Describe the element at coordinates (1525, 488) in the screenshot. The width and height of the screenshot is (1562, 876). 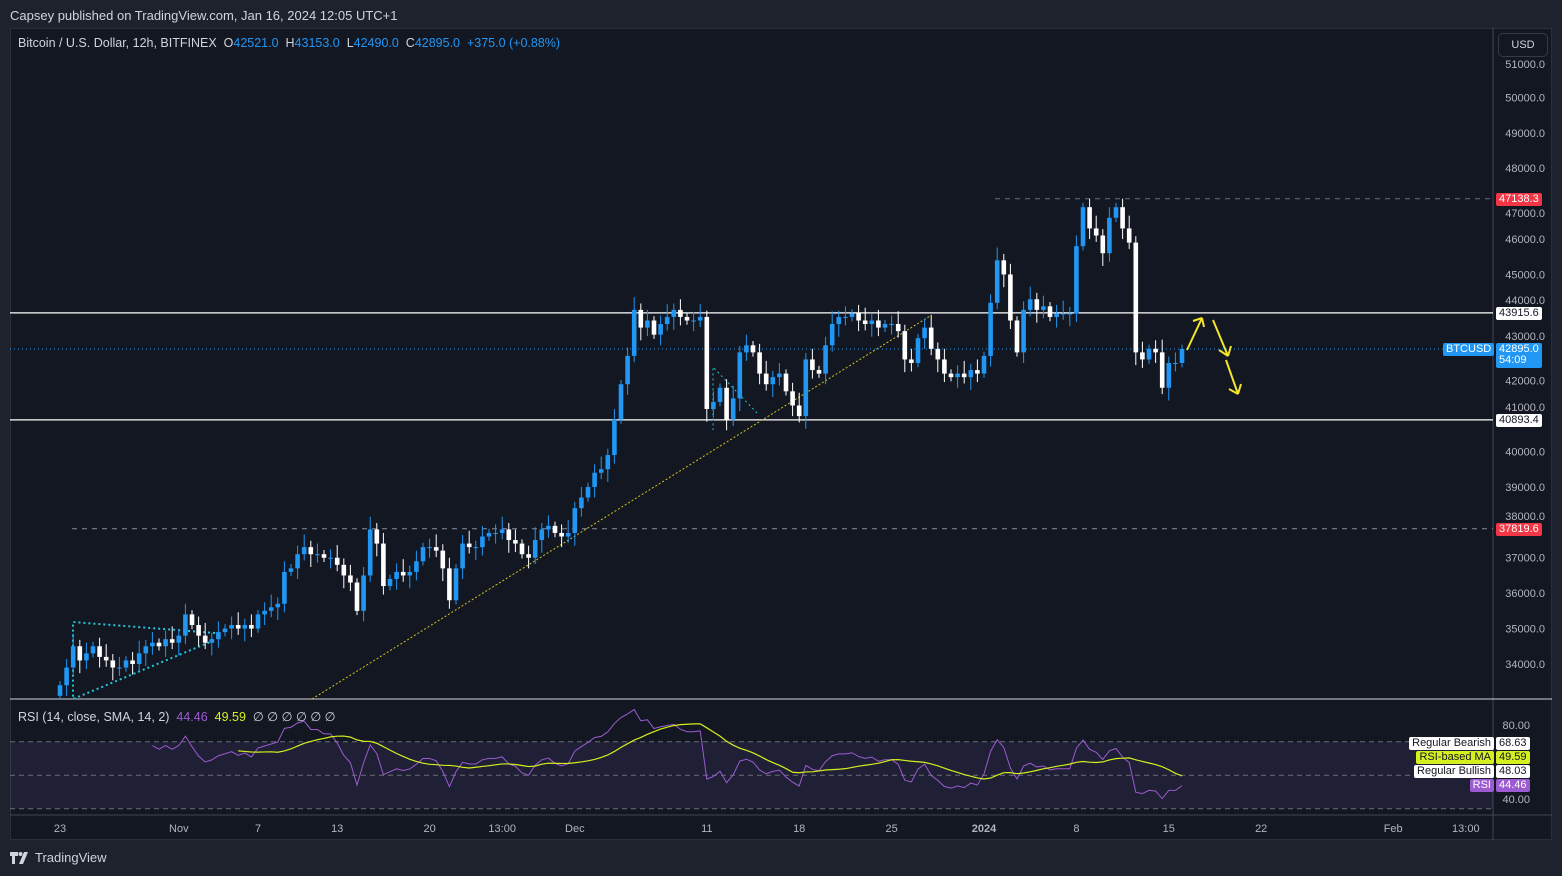
I see `price-tick: 39000.0` at that location.